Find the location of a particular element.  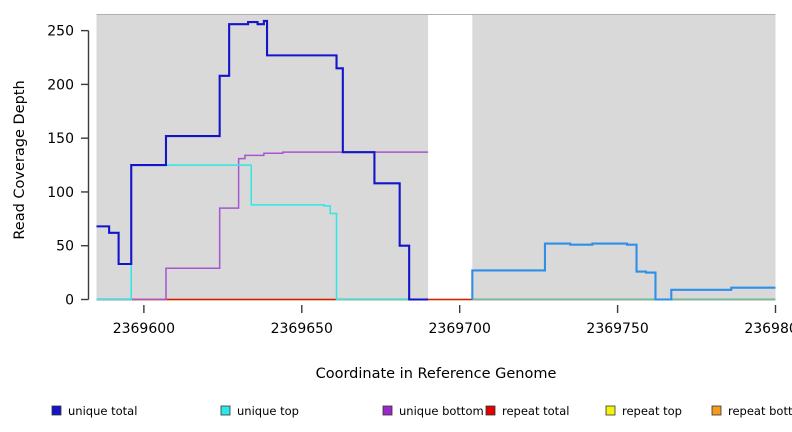

y-tick-label: 150 is located at coordinates (60, 139).